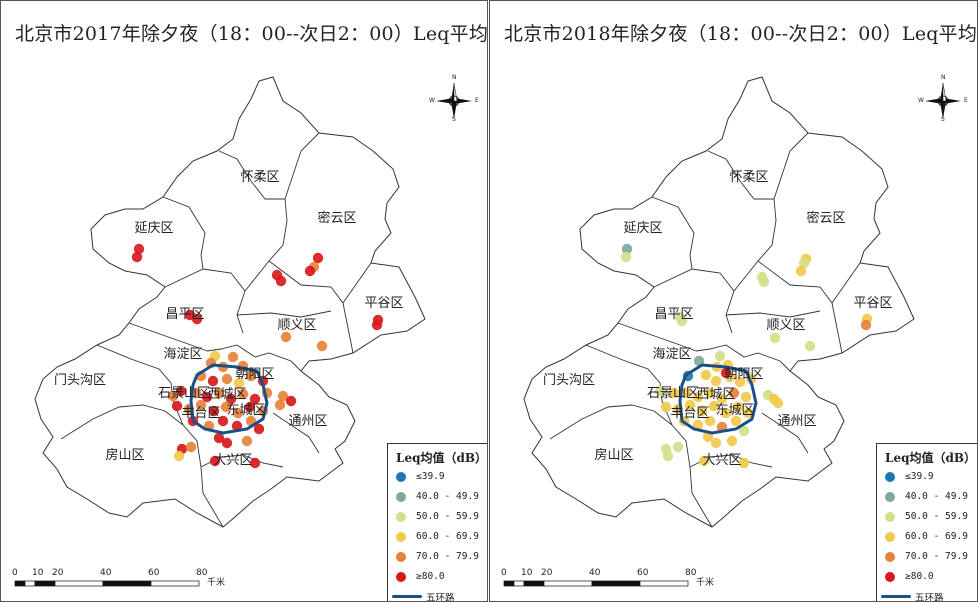 This screenshot has width=978, height=602. Describe the element at coordinates (909, 577) in the screenshot. I see `legend-item: ≥80.0` at that location.